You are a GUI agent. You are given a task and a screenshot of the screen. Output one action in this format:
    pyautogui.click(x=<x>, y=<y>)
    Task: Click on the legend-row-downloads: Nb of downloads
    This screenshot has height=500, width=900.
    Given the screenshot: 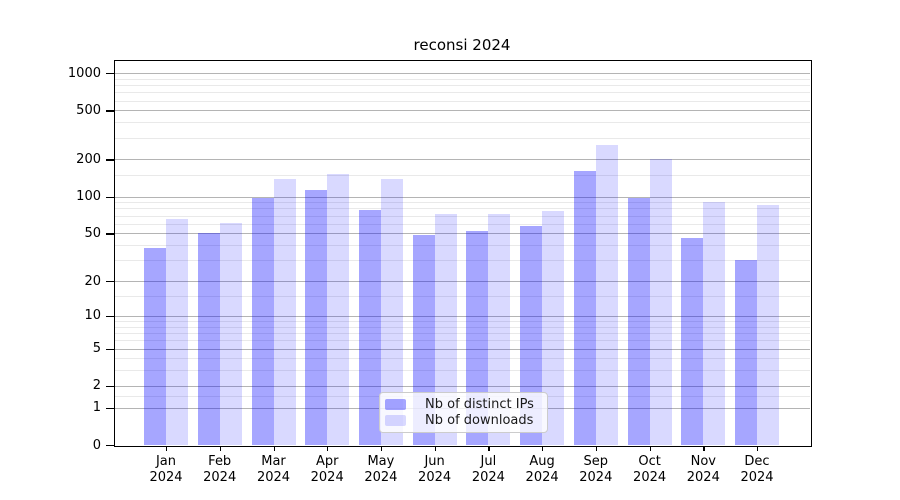 What is the action you would take?
    pyautogui.click(x=462, y=421)
    